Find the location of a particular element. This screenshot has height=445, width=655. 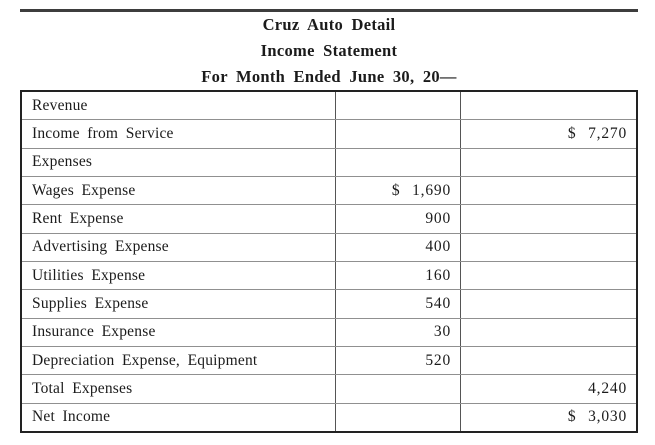

table-row: Net Income $ 3,030 is located at coordinates (329, 416).